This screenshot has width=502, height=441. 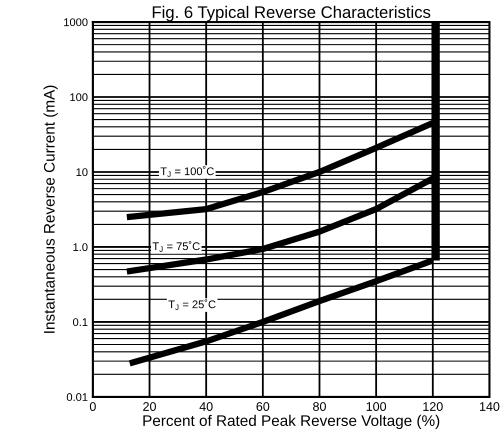 I want to click on annotation: T$_{J}$ = 25˚C, so click(x=192, y=304).